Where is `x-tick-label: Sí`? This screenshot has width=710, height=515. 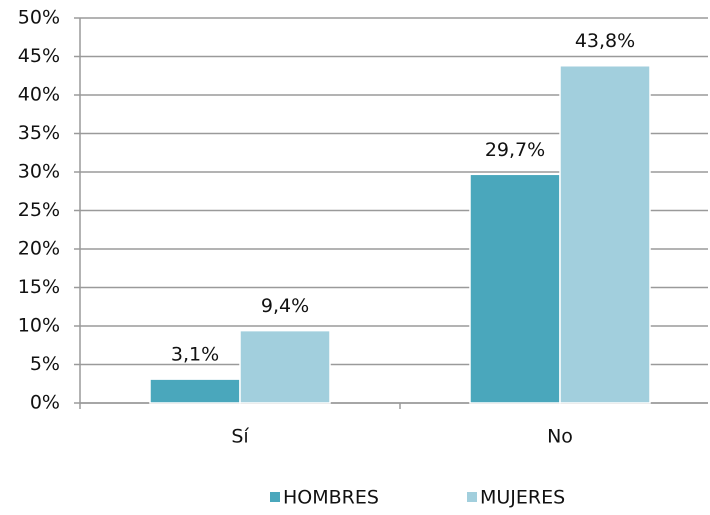
x-tick-label: Sí is located at coordinates (240, 437).